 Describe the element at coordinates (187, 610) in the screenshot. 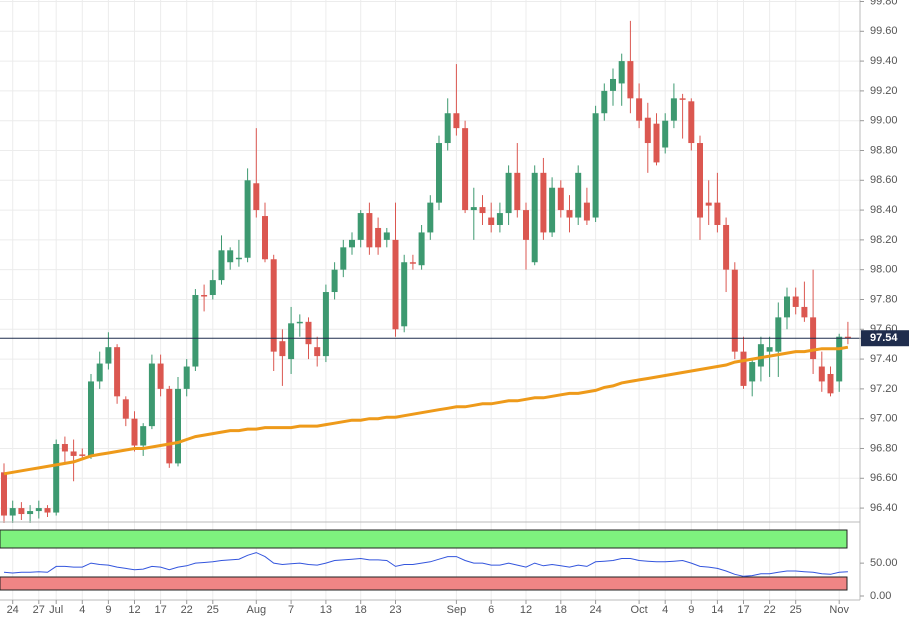

I see `x-tick-label: 22` at that location.